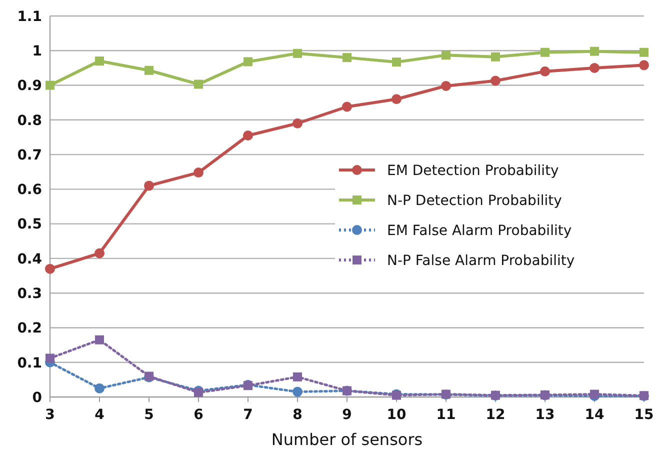  Describe the element at coordinates (474, 200) in the screenshot. I see `legend-label: N-P Detection Probability` at that location.